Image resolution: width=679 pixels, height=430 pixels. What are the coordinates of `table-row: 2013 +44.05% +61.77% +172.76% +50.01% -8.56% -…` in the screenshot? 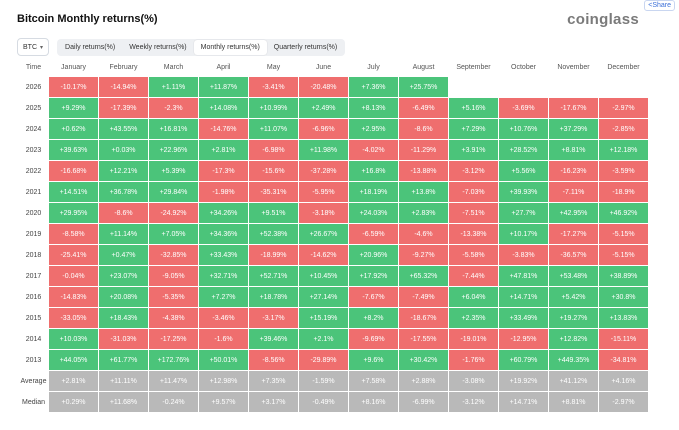 It's located at (333, 360).